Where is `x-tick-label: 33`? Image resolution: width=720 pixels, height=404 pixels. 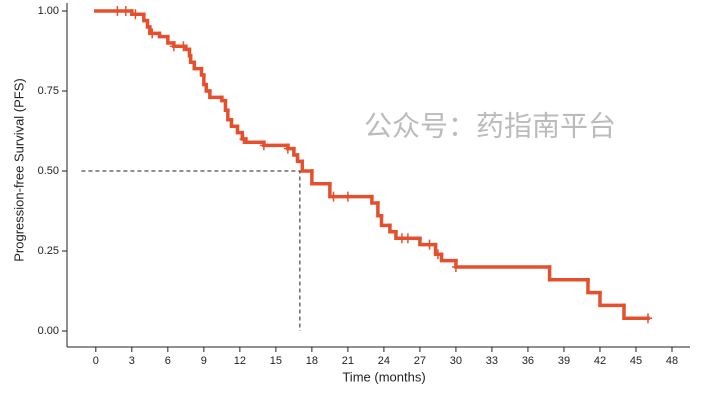
x-tick-label: 33 is located at coordinates (492, 361).